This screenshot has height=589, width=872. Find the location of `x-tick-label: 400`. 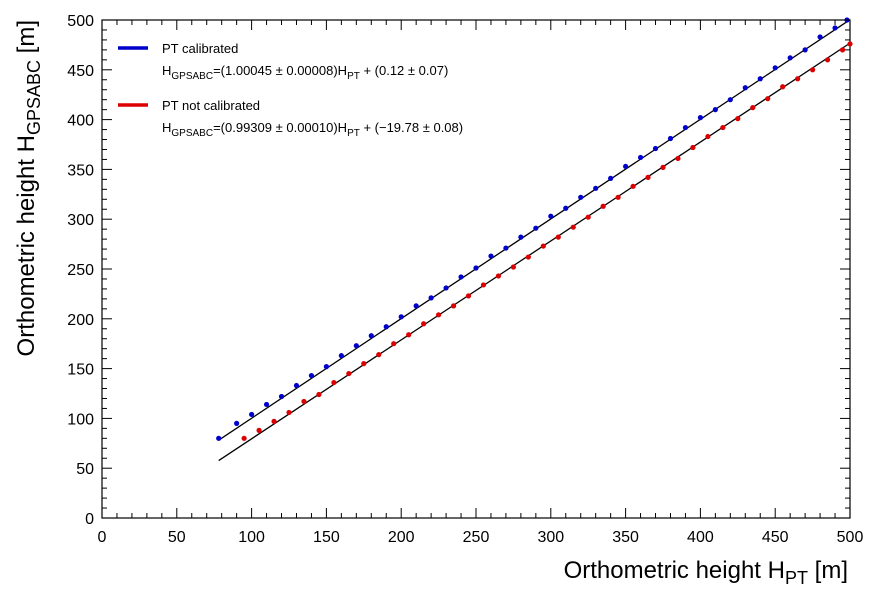

x-tick-label: 400 is located at coordinates (700, 537).